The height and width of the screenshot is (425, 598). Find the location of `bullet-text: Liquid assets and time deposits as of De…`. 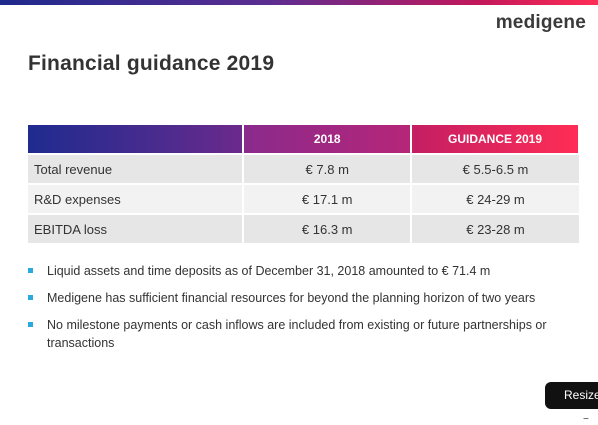

bullet-text: Liquid assets and time deposits as of De… is located at coordinates (269, 271).